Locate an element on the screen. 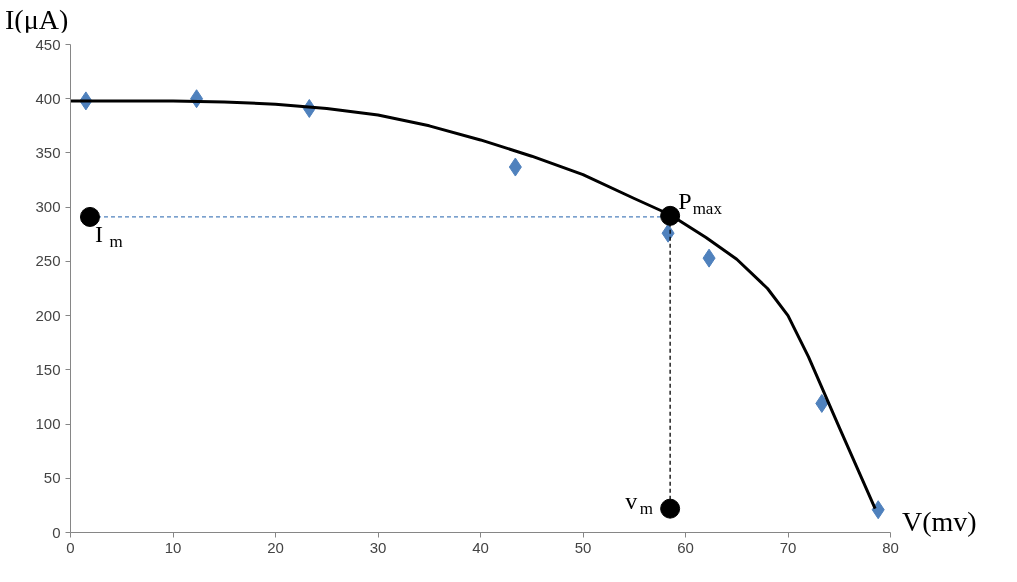 This screenshot has width=1017, height=582. y-tick-label: 150 is located at coordinates (48, 369).